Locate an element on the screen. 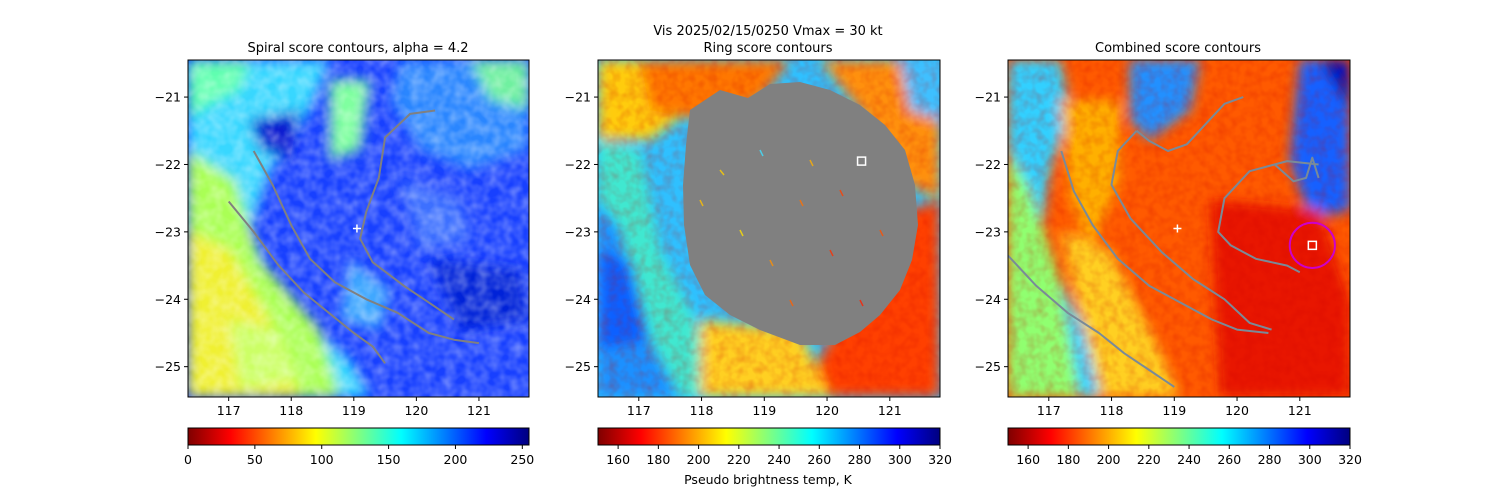  ring-y-ticks: −21 −22 −23 −24 −25 is located at coordinates (581, 232).